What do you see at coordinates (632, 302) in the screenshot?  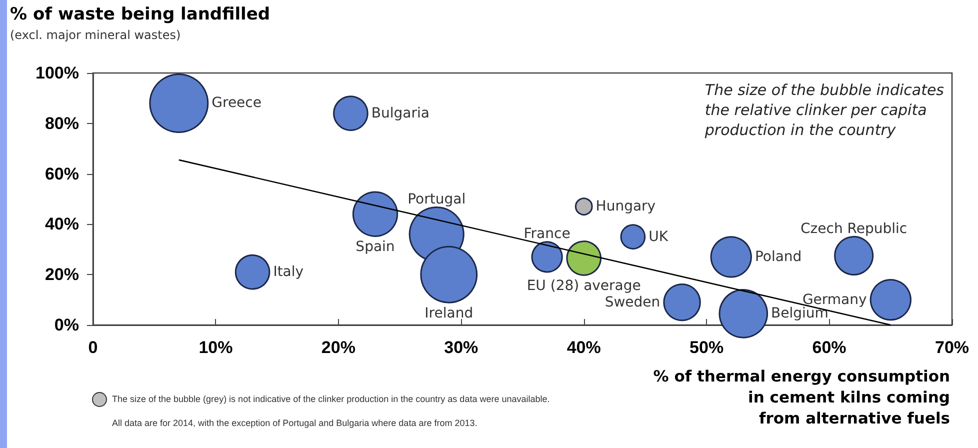 I see `series-label: Sweden` at bounding box center [632, 302].